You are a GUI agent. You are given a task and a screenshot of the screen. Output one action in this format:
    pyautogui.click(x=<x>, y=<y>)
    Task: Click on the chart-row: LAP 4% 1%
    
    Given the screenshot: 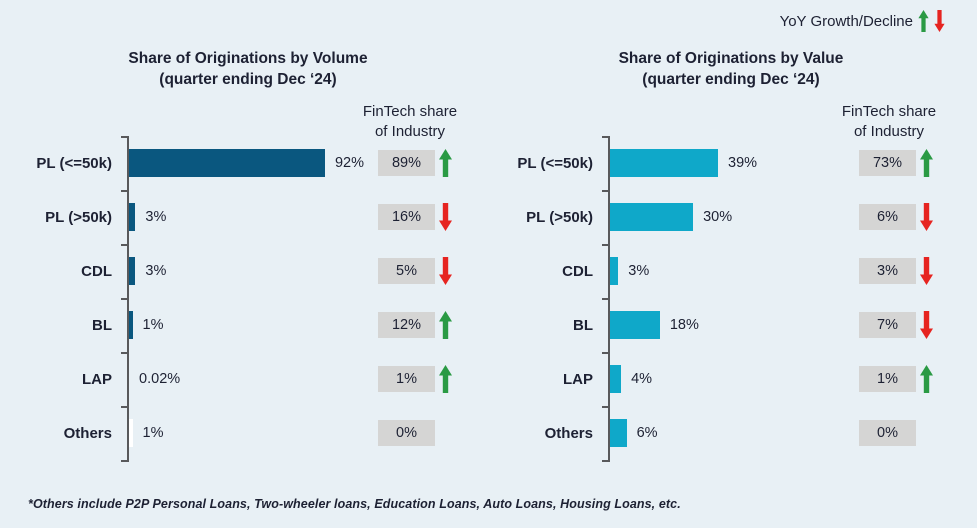 What is the action you would take?
    pyautogui.click(x=733, y=379)
    